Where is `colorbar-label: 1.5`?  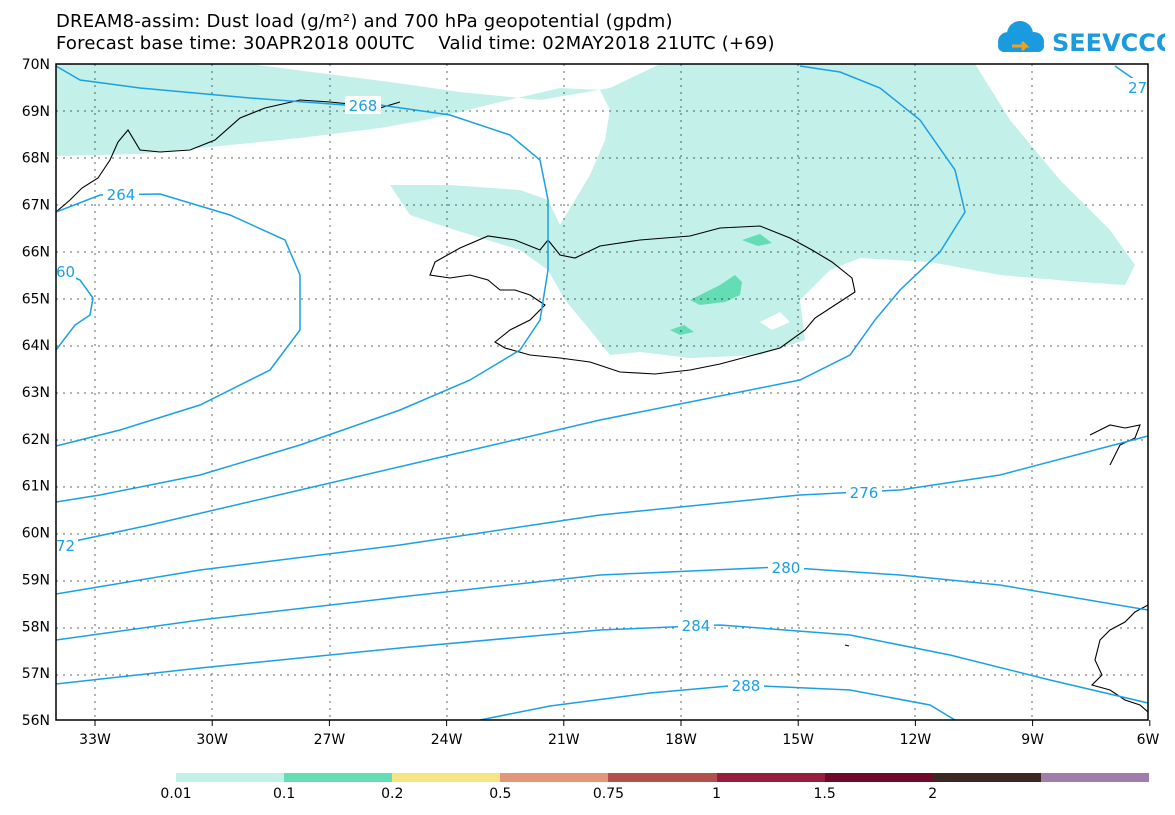 colorbar-label: 1.5 is located at coordinates (824, 794).